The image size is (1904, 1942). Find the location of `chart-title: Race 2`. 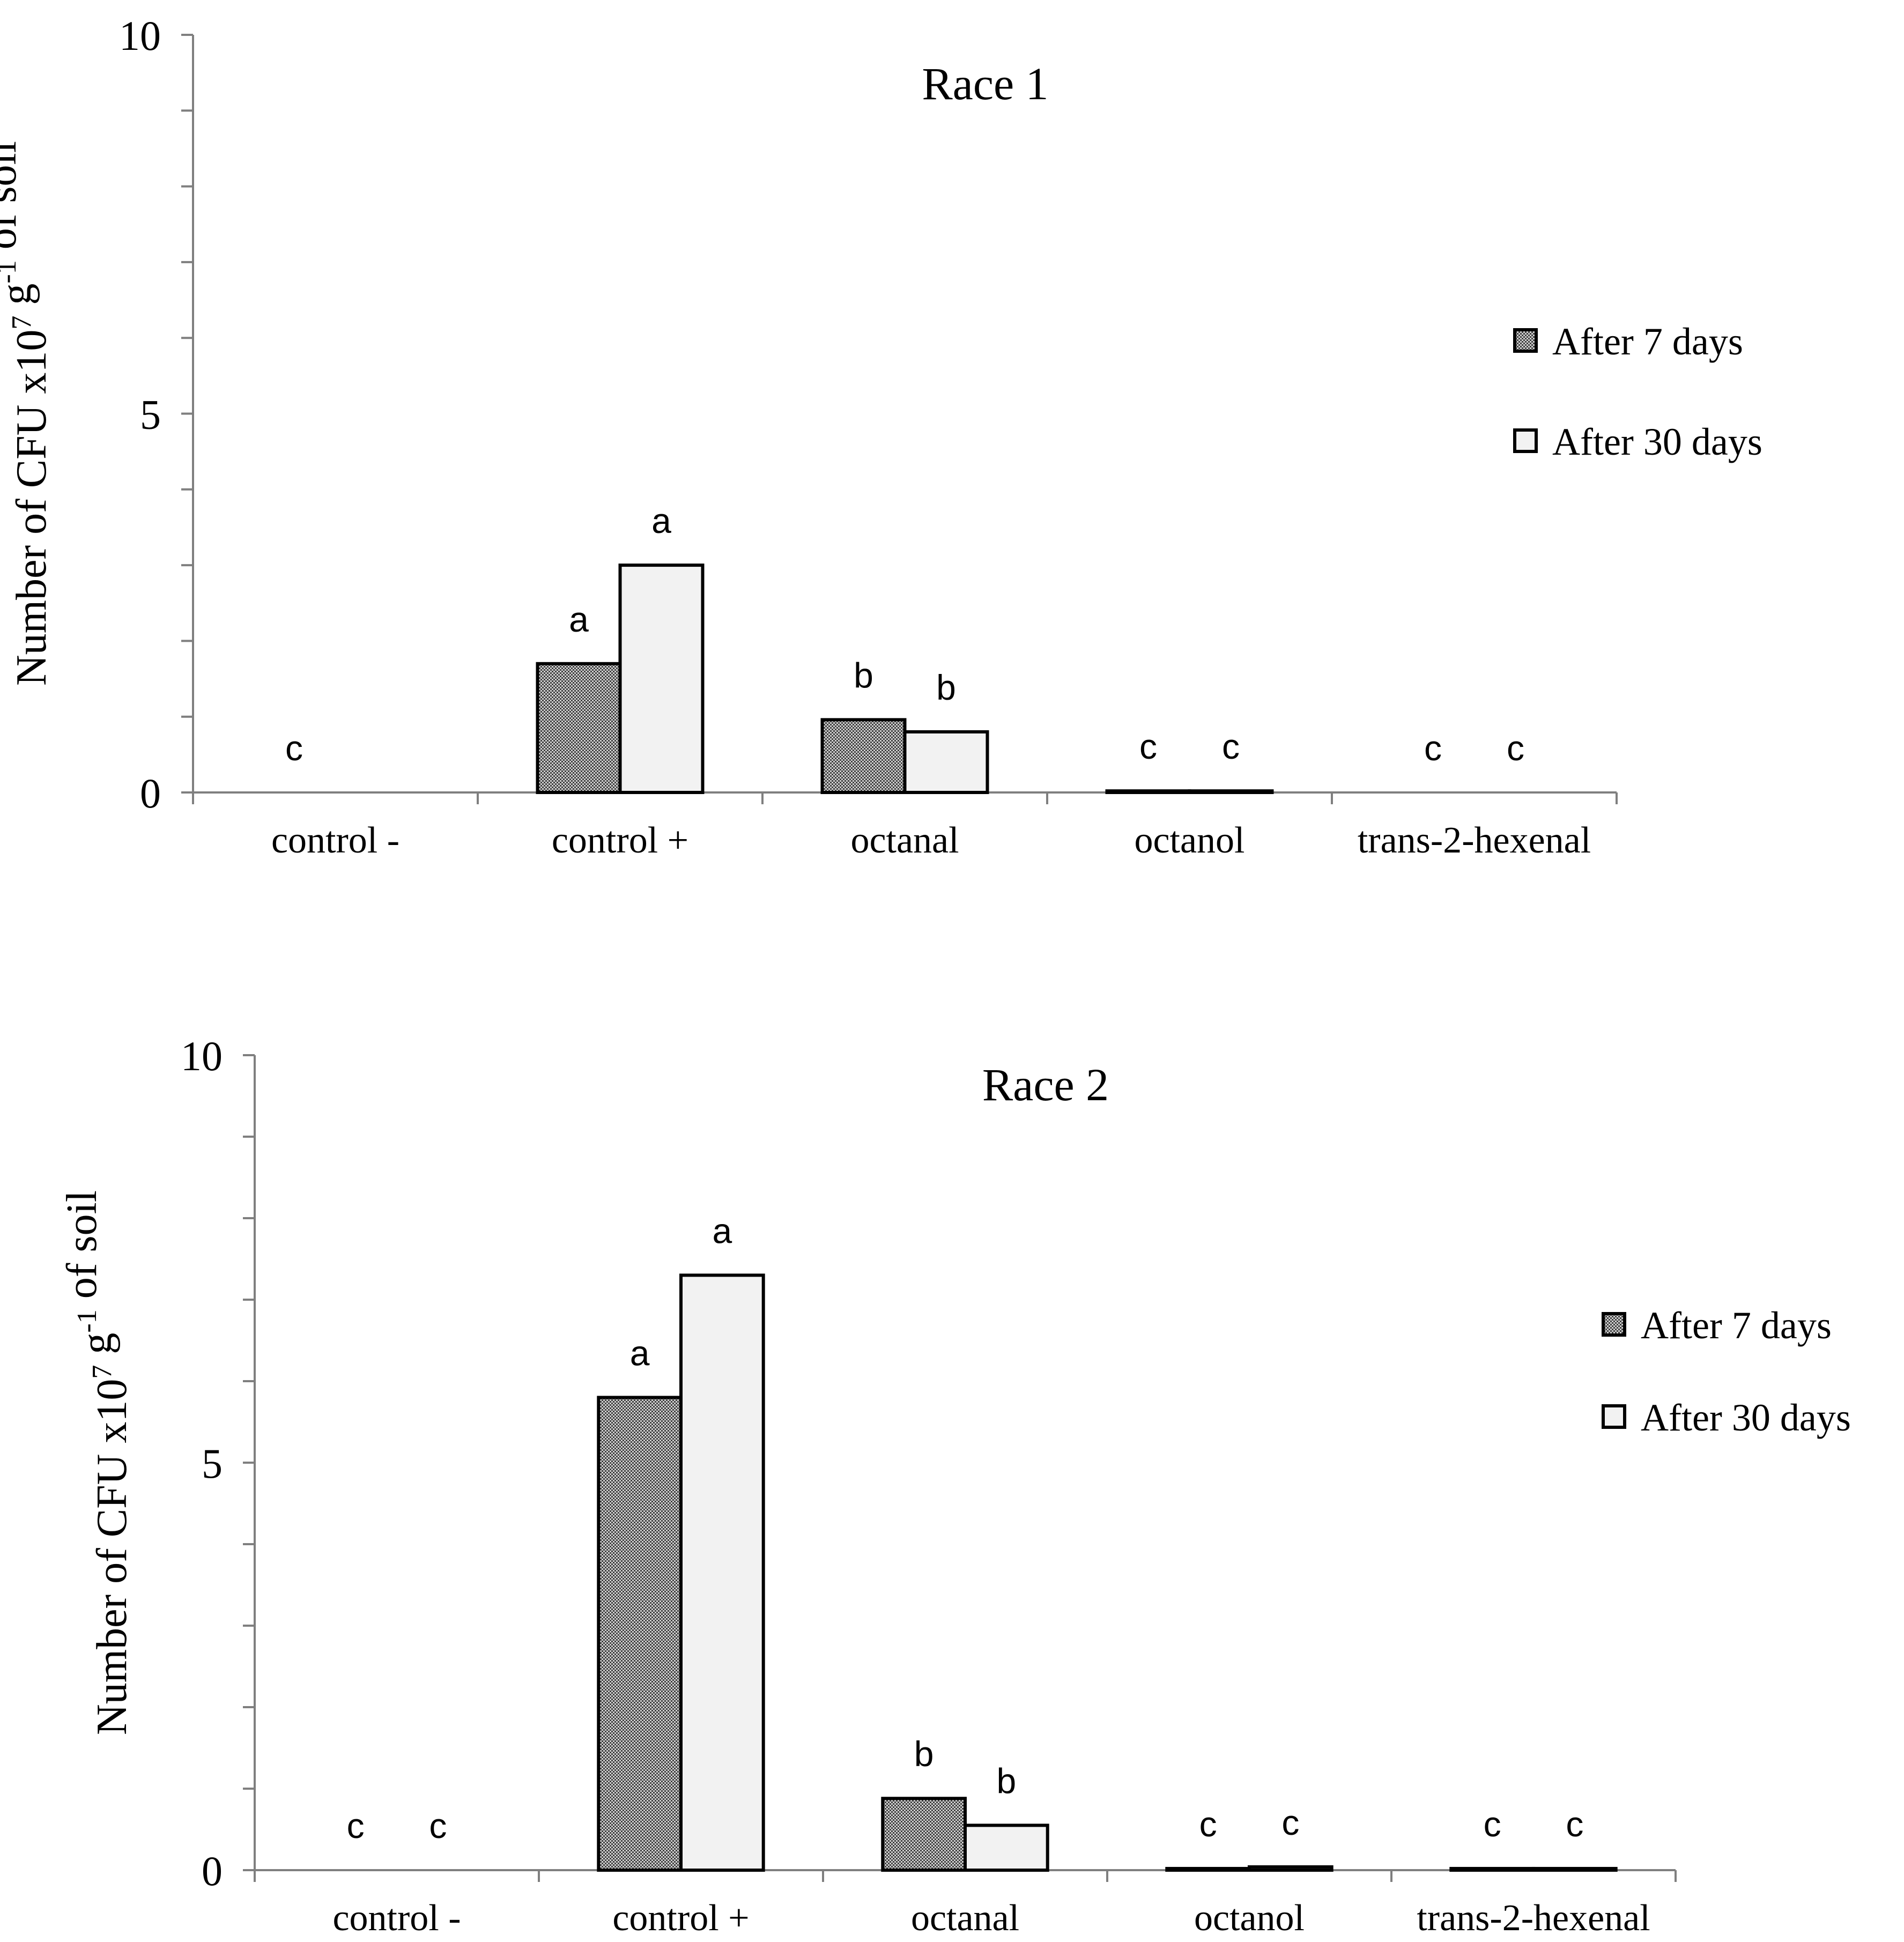

chart-title: Race 2 is located at coordinates (1045, 1084).